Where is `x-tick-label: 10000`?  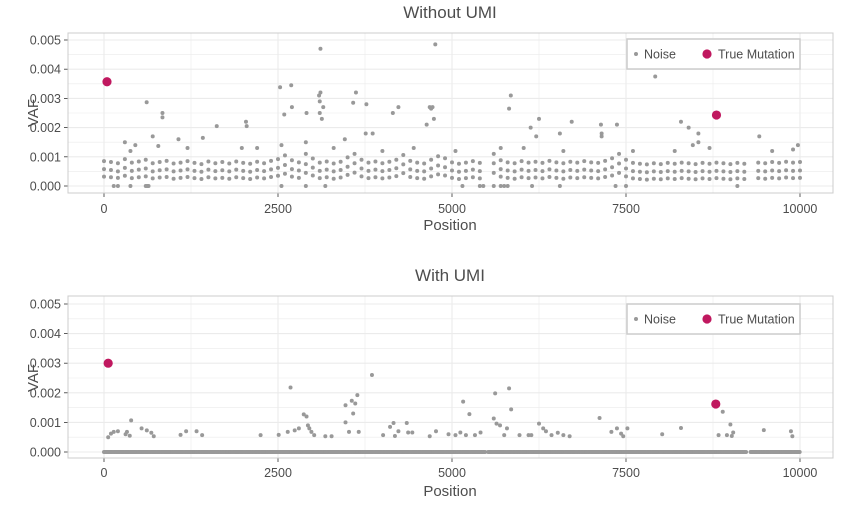 x-tick-label: 10000 is located at coordinates (800, 209).